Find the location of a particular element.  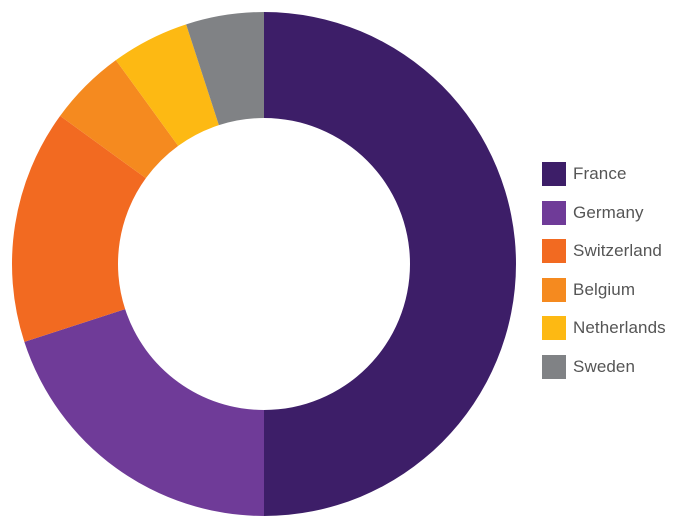

slice-netherlands is located at coordinates (167, 85).